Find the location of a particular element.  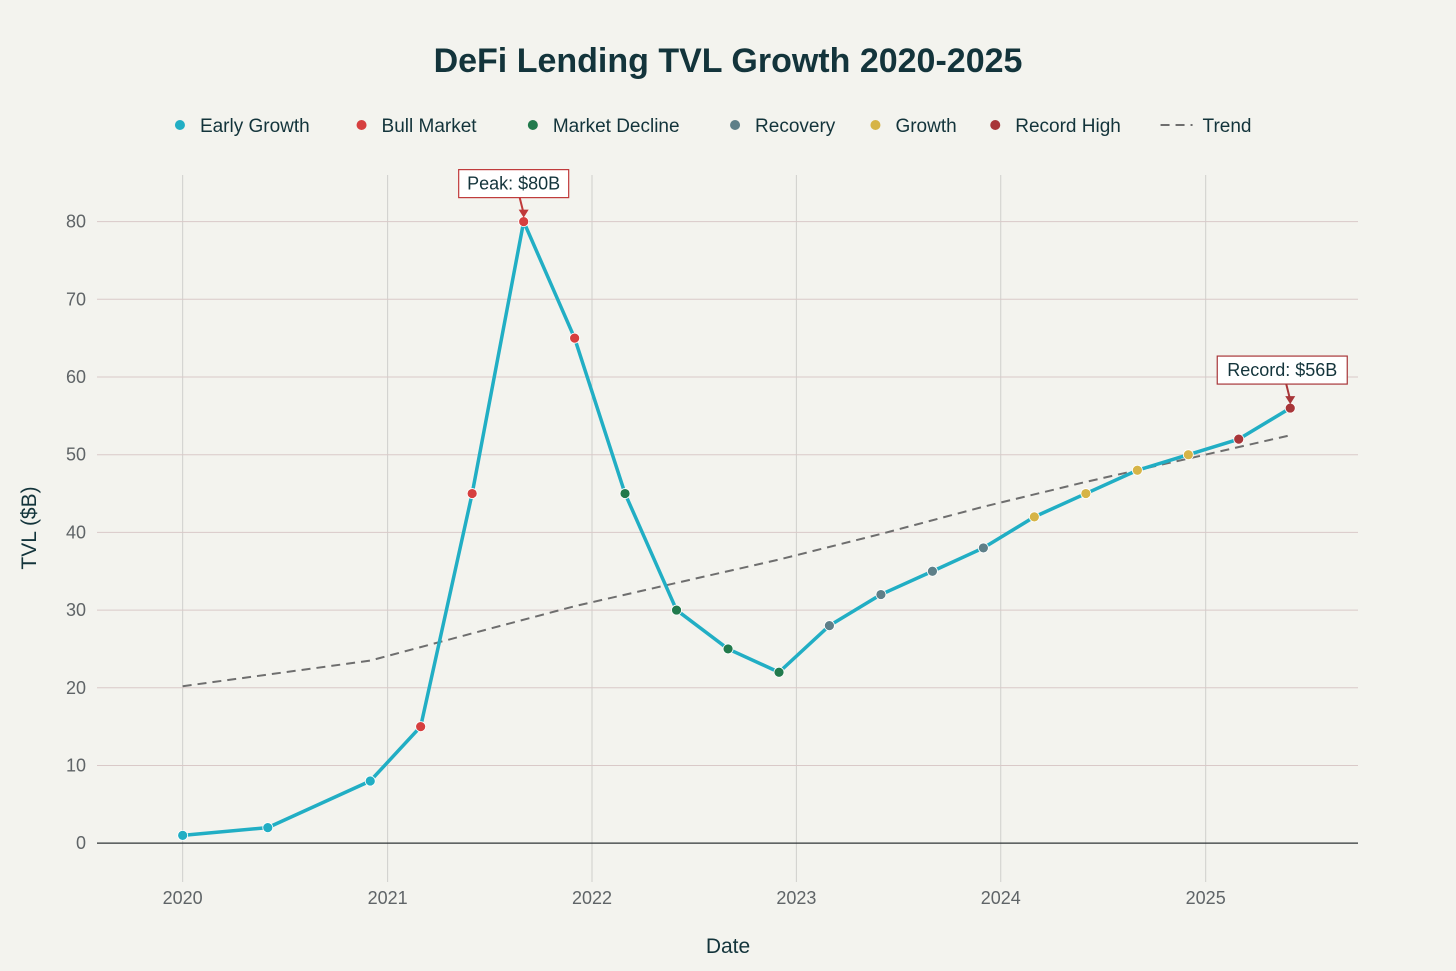

legend-swatch-growth is located at coordinates (875, 125).